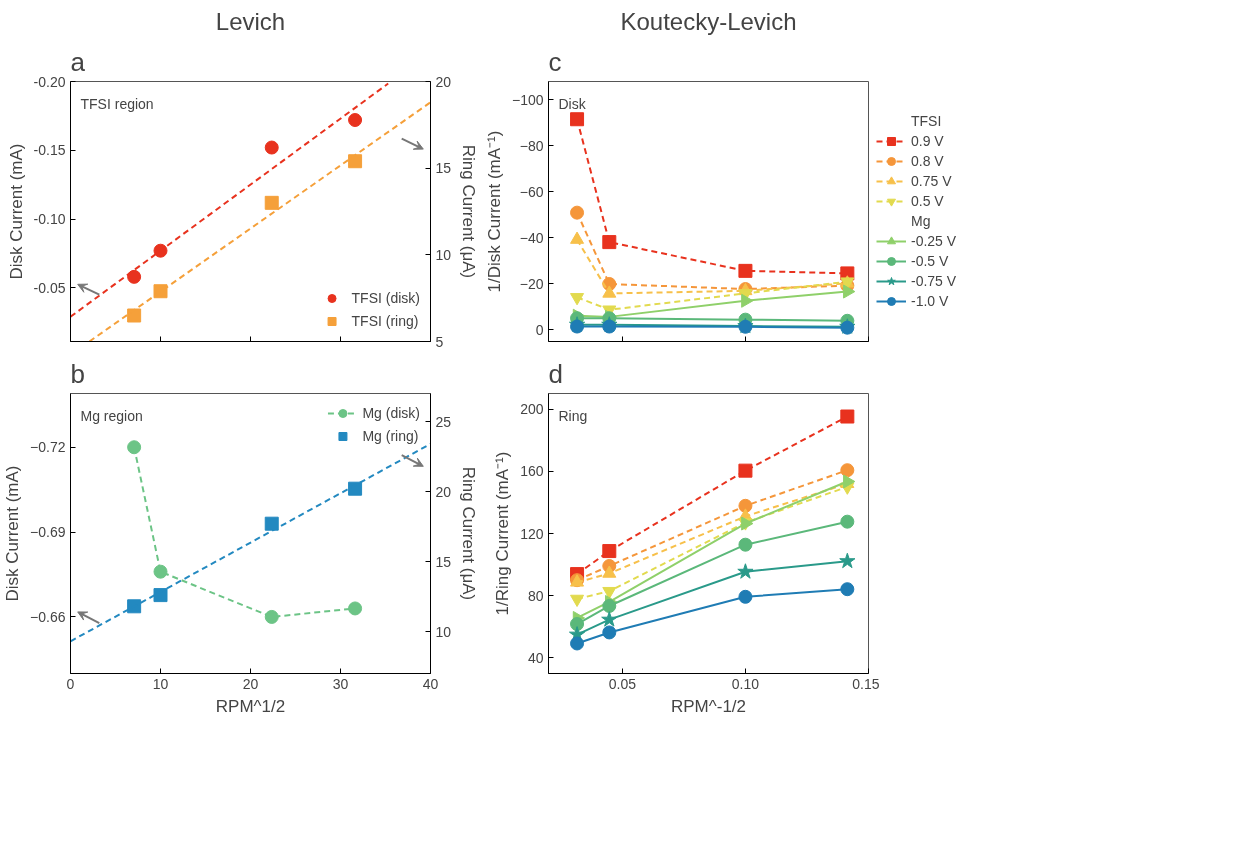 The height and width of the screenshot is (843, 1246). I want to click on y-tick-label: 120, so click(532, 533).